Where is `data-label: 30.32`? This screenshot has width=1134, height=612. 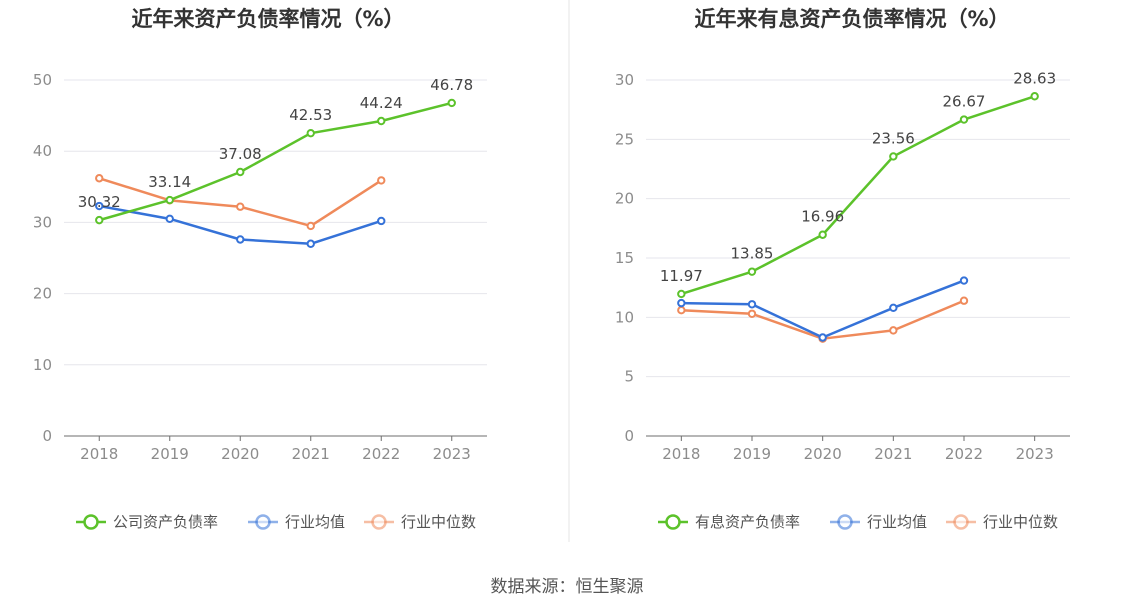
data-label: 30.32 is located at coordinates (99, 202).